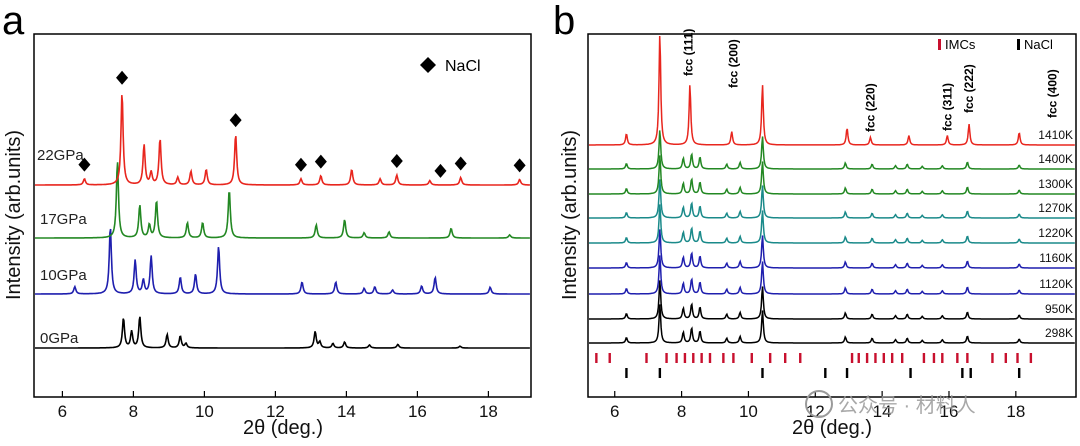 Image resolution: width=1080 pixels, height=446 pixels. What do you see at coordinates (907, 405) in the screenshot?
I see `watermark-text: 公众号 · 材料人` at bounding box center [907, 405].